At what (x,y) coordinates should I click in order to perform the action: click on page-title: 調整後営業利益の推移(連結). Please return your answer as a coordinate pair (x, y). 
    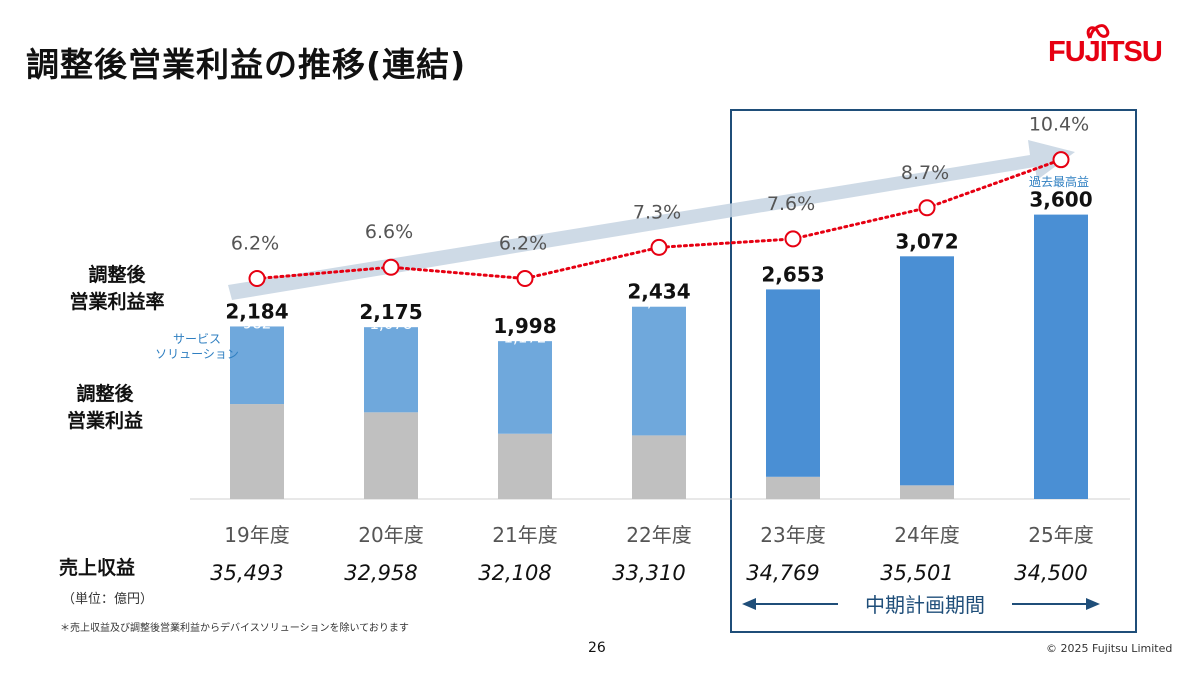
    Looking at the image, I should click on (246, 64).